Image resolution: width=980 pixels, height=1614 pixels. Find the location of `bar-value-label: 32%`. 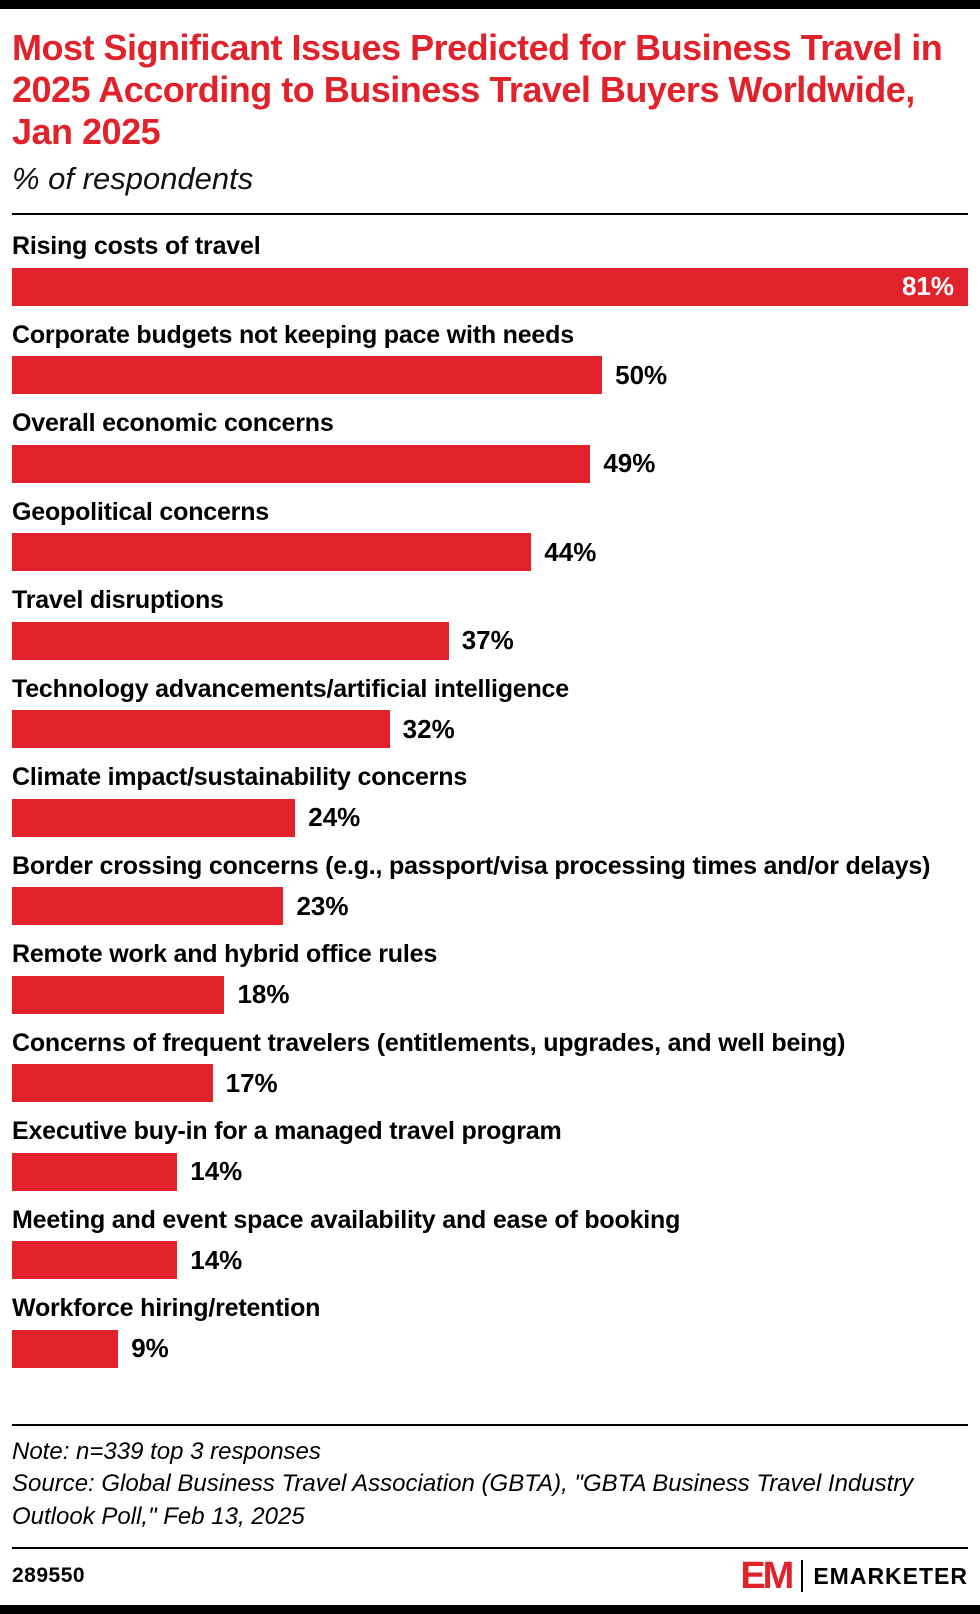

bar-value-label: 32% is located at coordinates (428, 728).